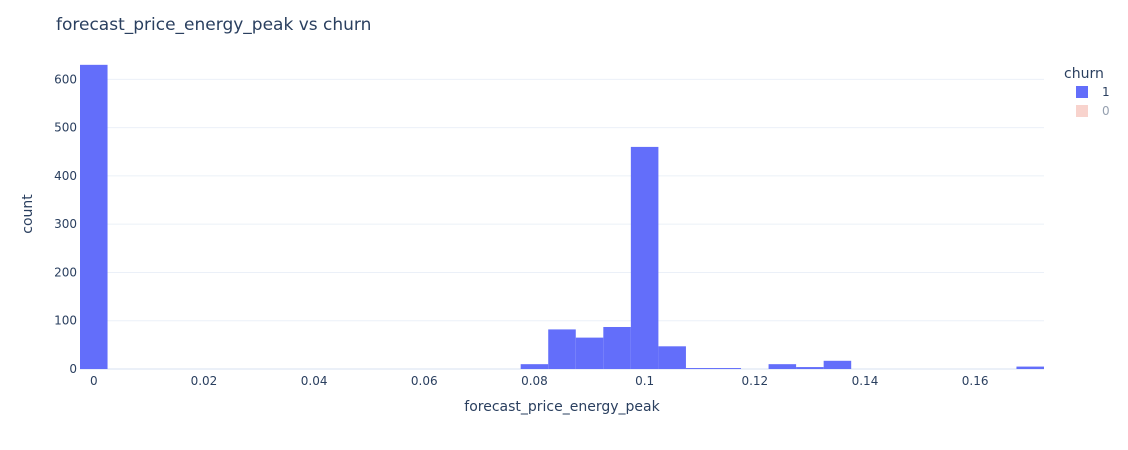 The width and height of the screenshot is (1128, 450). What do you see at coordinates (1106, 92) in the screenshot?
I see `legend-label: 1` at bounding box center [1106, 92].